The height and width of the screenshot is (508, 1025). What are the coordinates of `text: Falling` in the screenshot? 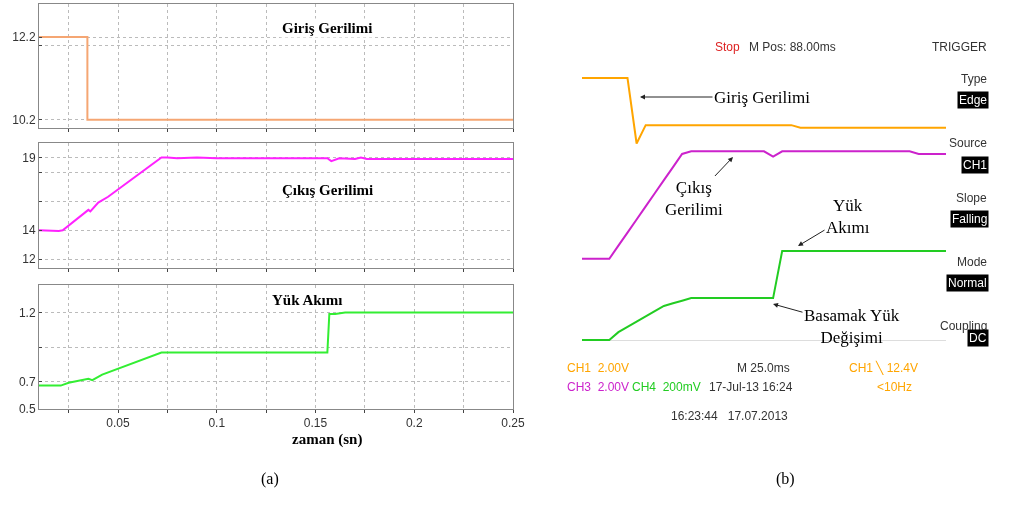 It's located at (970, 219).